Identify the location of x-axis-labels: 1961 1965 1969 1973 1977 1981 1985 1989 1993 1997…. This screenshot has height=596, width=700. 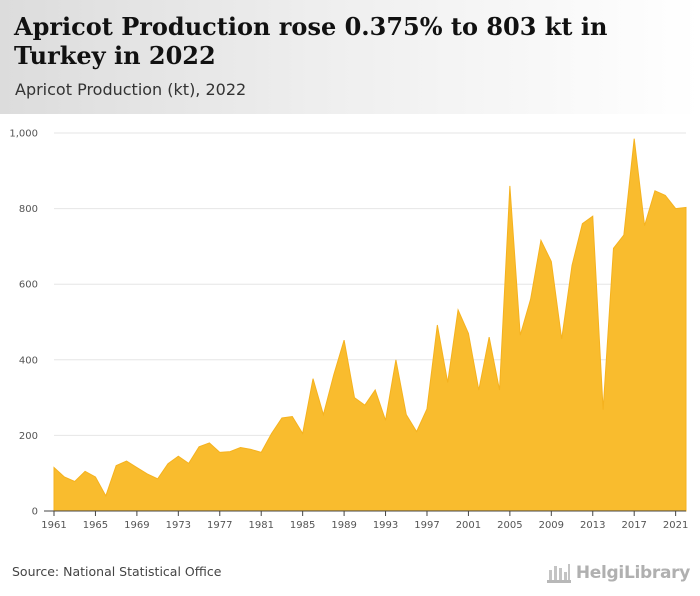
(364, 525).